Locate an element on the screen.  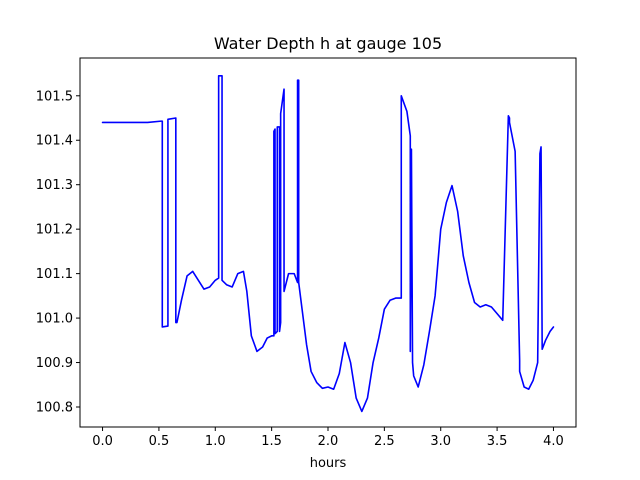
y-tick-label: 101.4 is located at coordinates (54, 141).